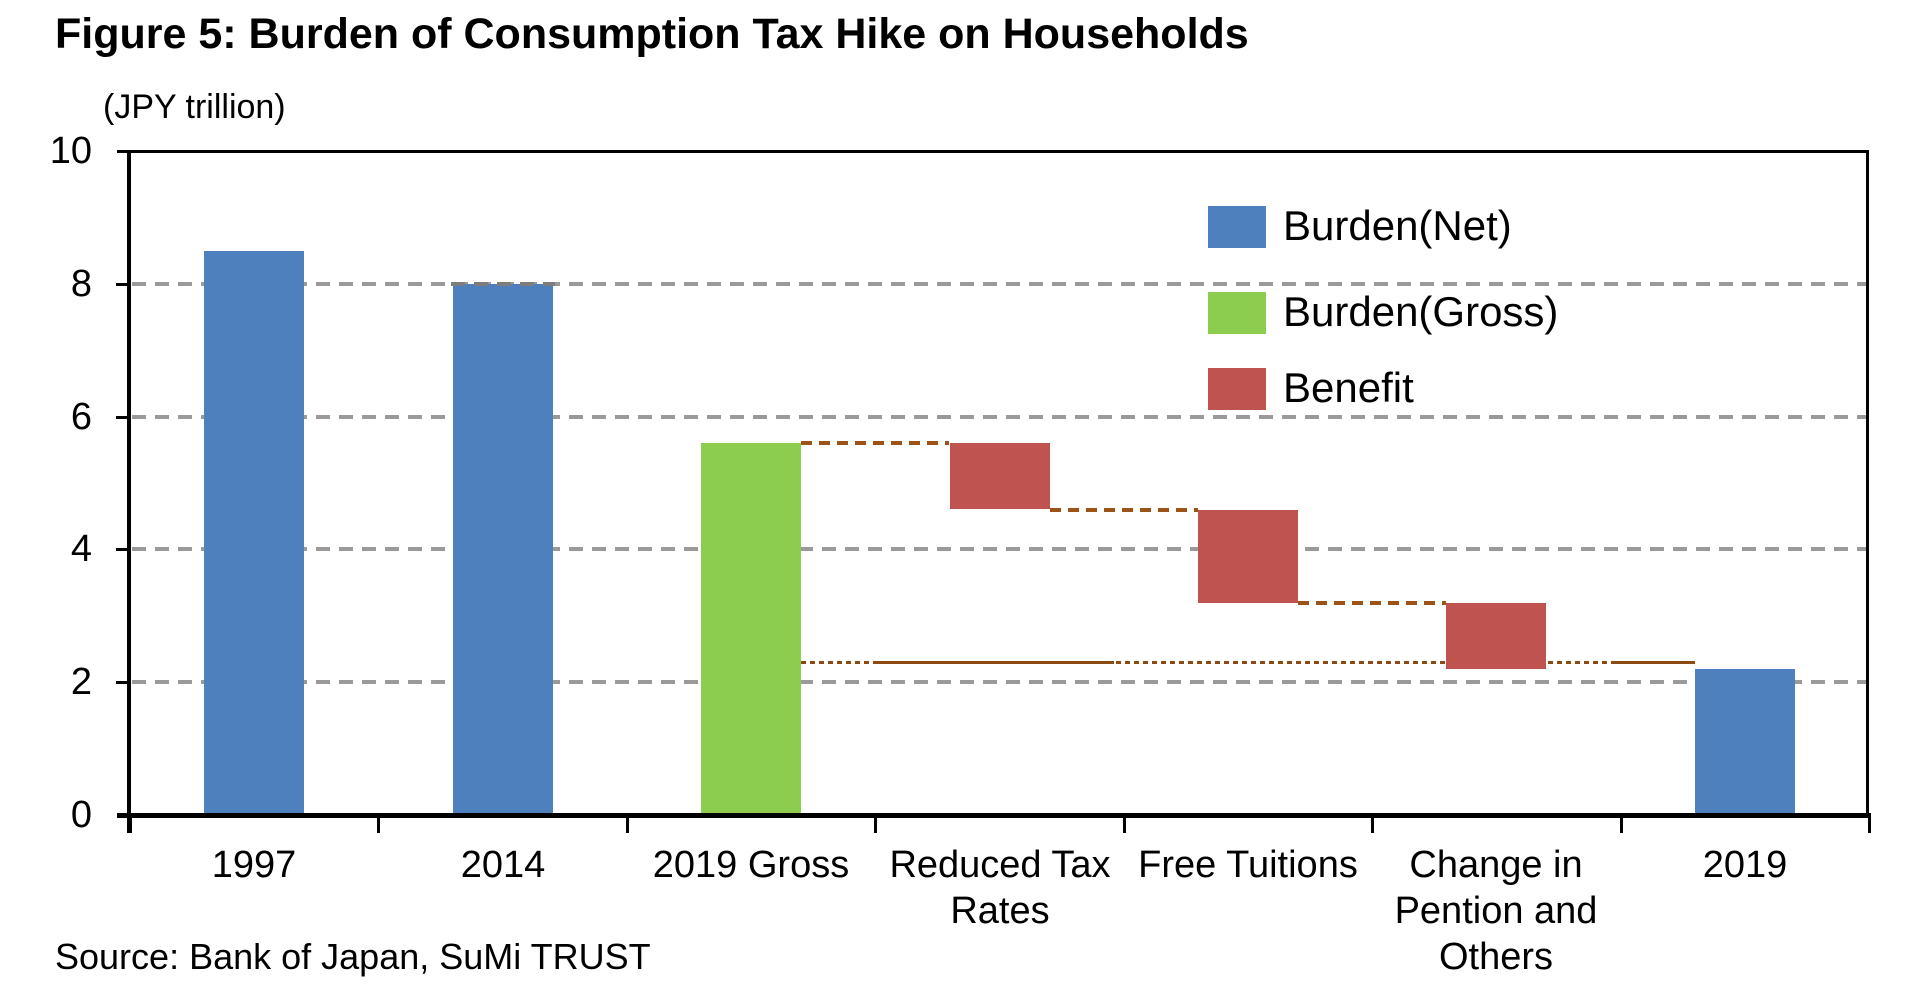  I want to click on bar-change-in-pention-and-others, so click(1496, 636).